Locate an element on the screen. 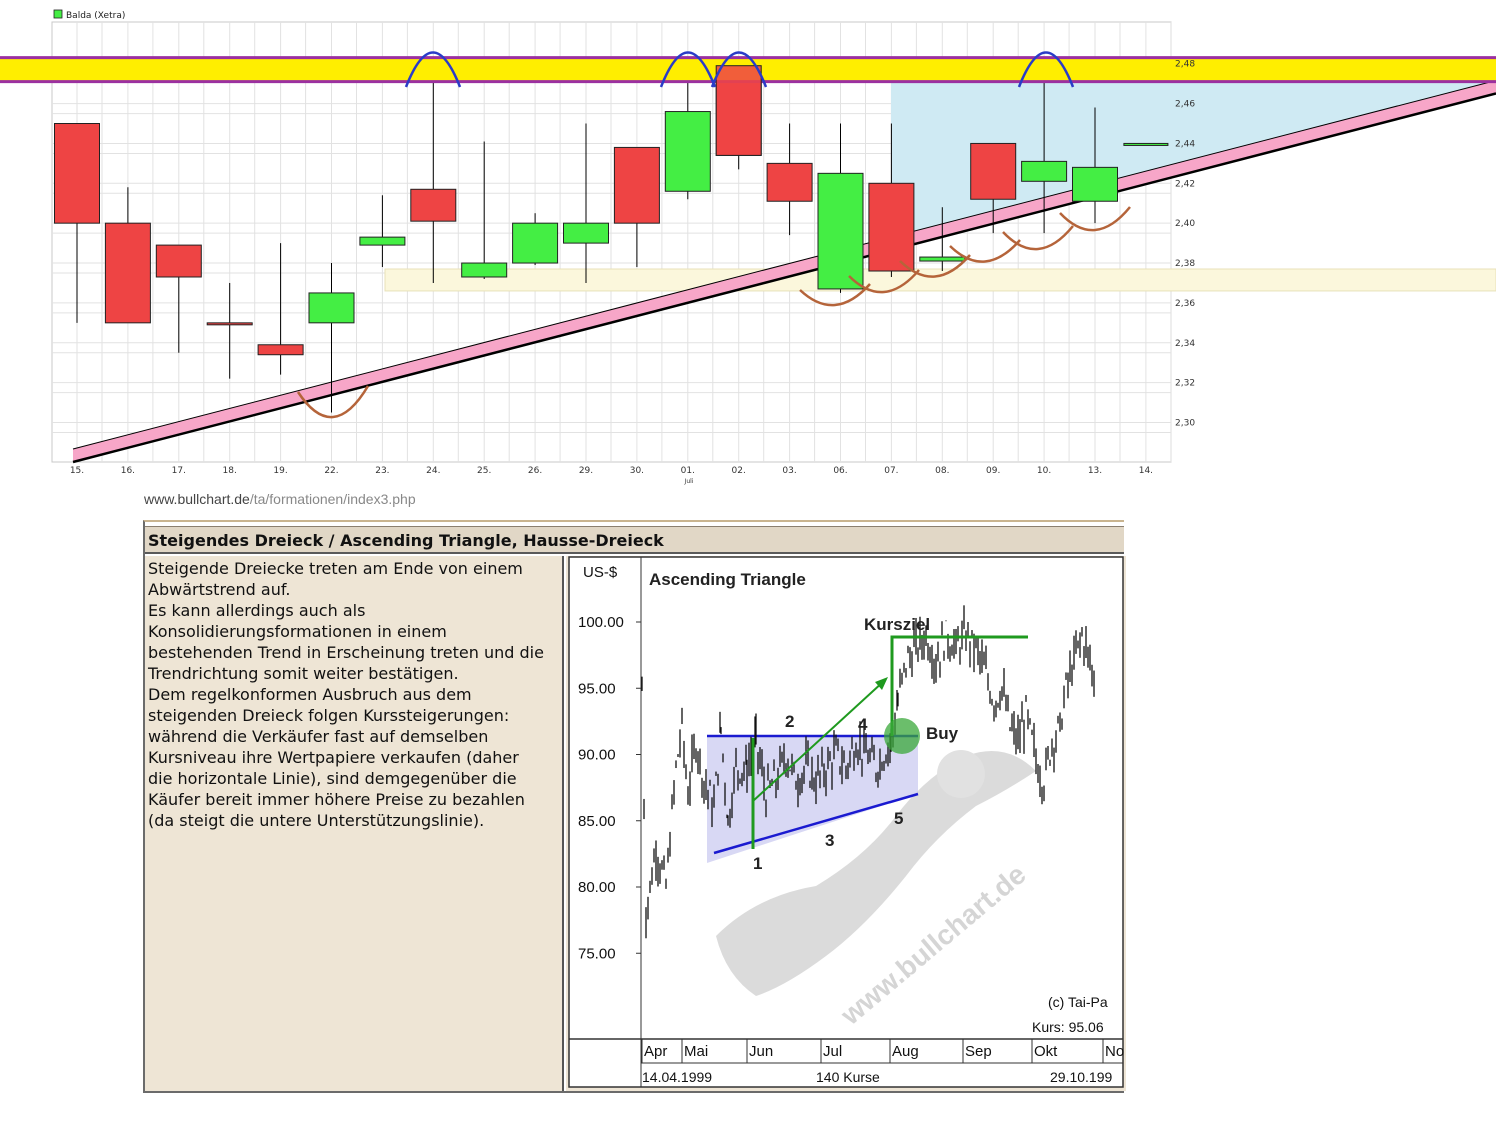  description-line: Es kann allerdings auch als is located at coordinates (257, 610).